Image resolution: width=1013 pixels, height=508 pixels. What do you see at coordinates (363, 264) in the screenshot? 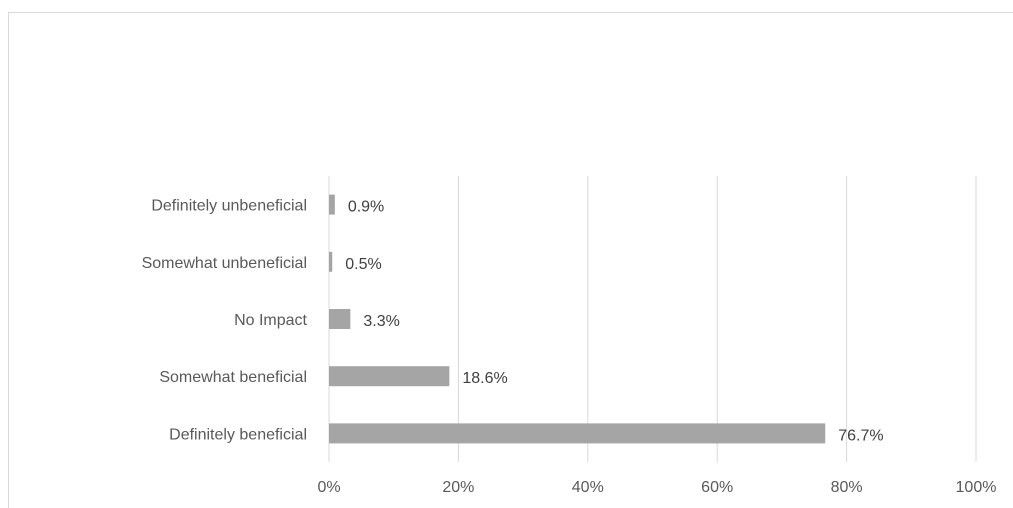
I see `data-label: 0.5%` at bounding box center [363, 264].